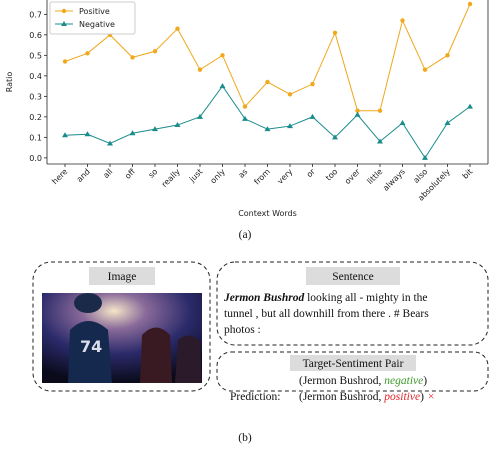  I want to click on x-tick-label: little, so click(374, 176).